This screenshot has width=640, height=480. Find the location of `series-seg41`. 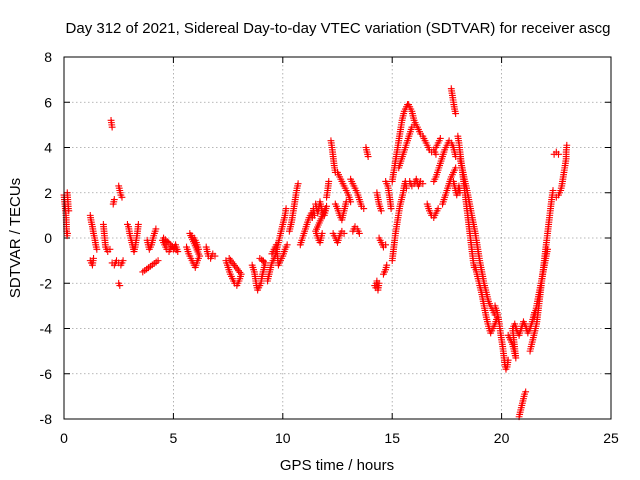

series-seg41 is located at coordinates (445, 161).